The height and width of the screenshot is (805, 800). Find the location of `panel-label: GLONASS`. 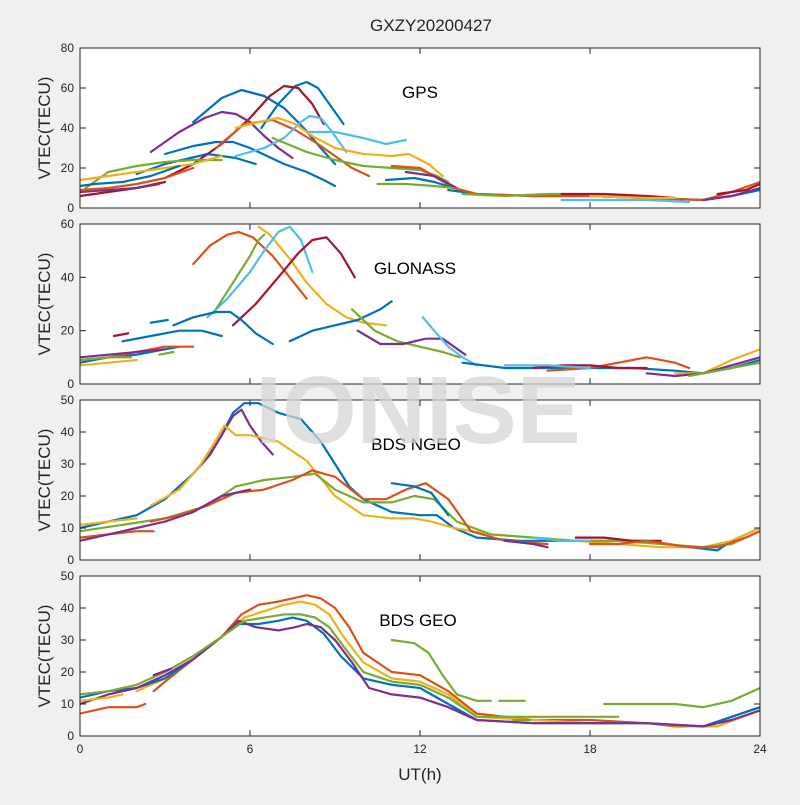

panel-label: GLONASS is located at coordinates (415, 268).